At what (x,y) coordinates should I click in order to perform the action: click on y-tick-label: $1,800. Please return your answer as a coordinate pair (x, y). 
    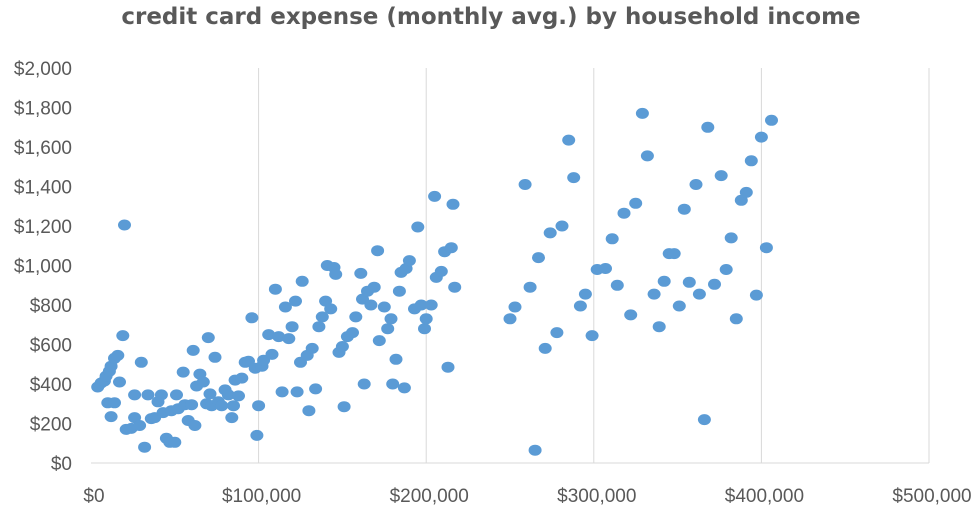
    Looking at the image, I should click on (43, 109).